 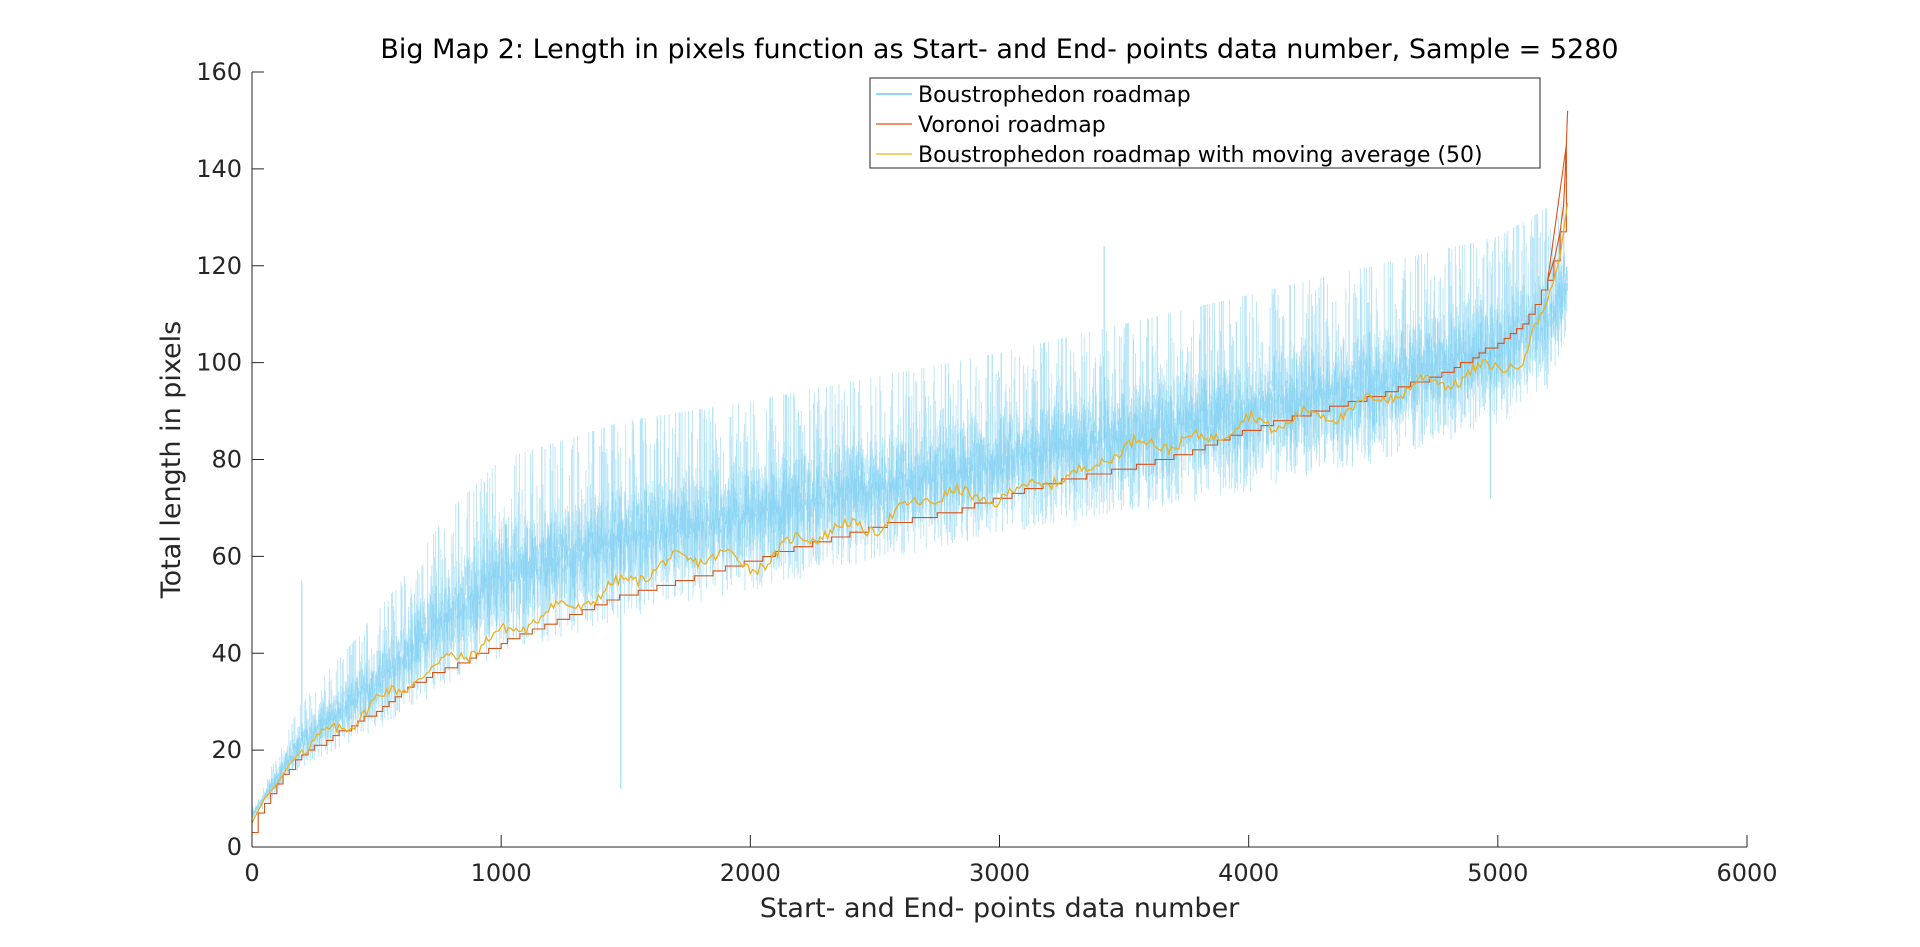 What do you see at coordinates (219, 169) in the screenshot?
I see `y-tick-label: 140` at bounding box center [219, 169].